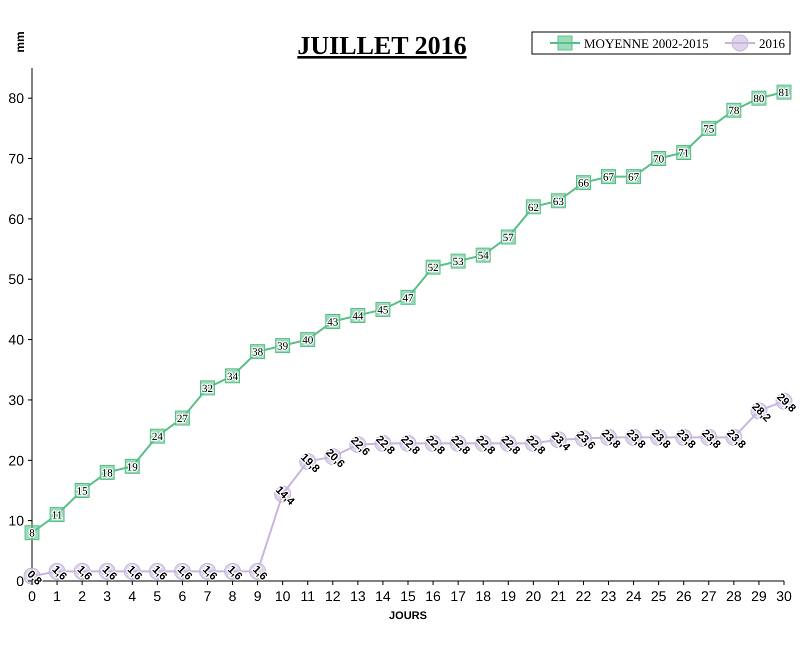 The width and height of the screenshot is (800, 646). Describe the element at coordinates (16, 98) in the screenshot. I see `y-tick-label: 80` at that location.